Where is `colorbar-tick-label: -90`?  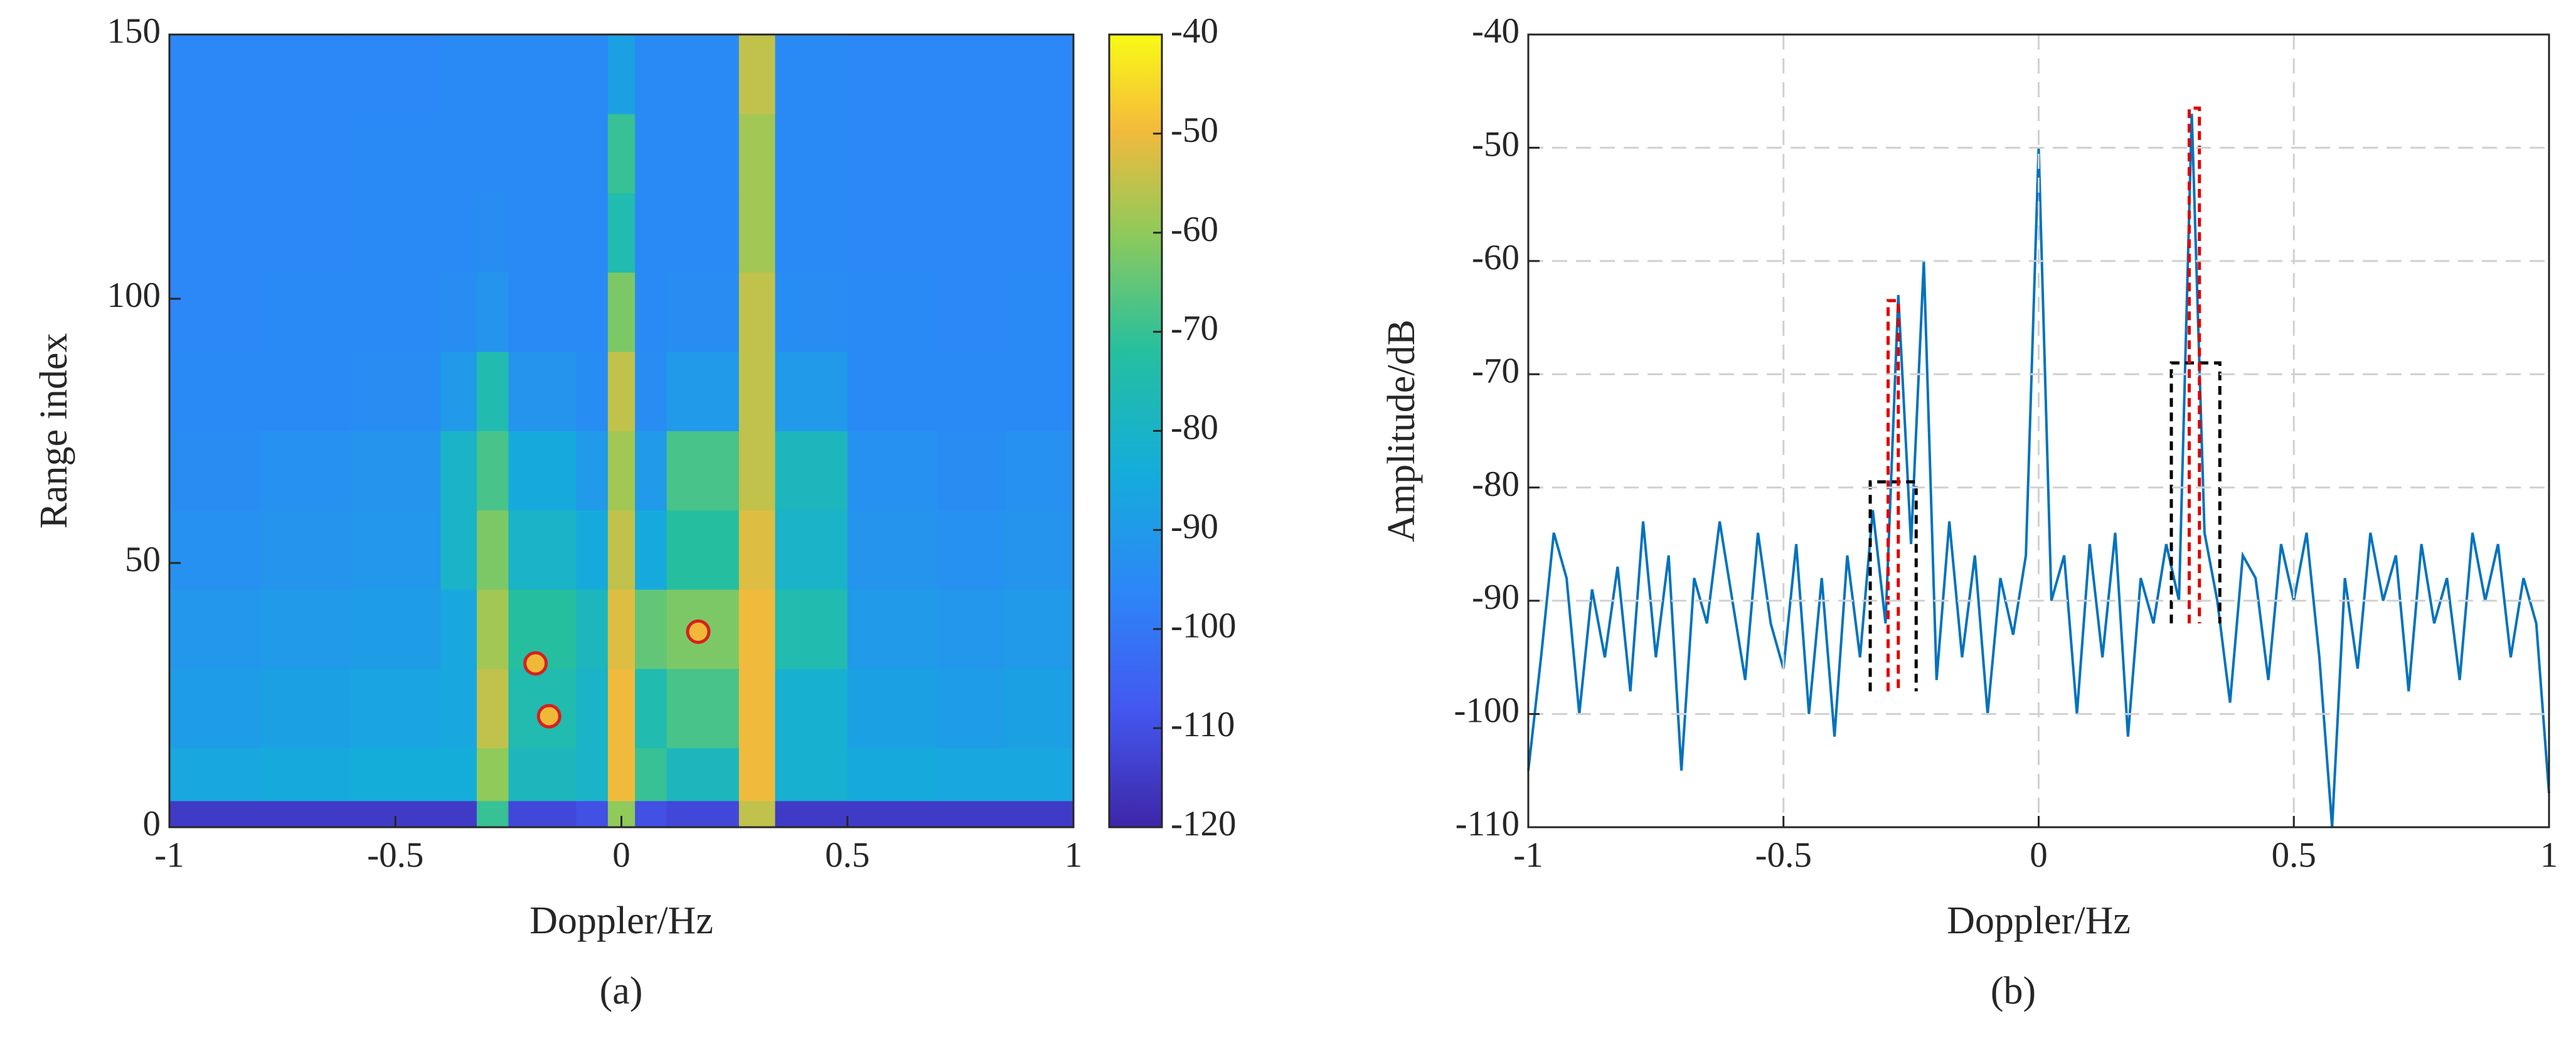 colorbar-tick-label: -90 is located at coordinates (1194, 526).